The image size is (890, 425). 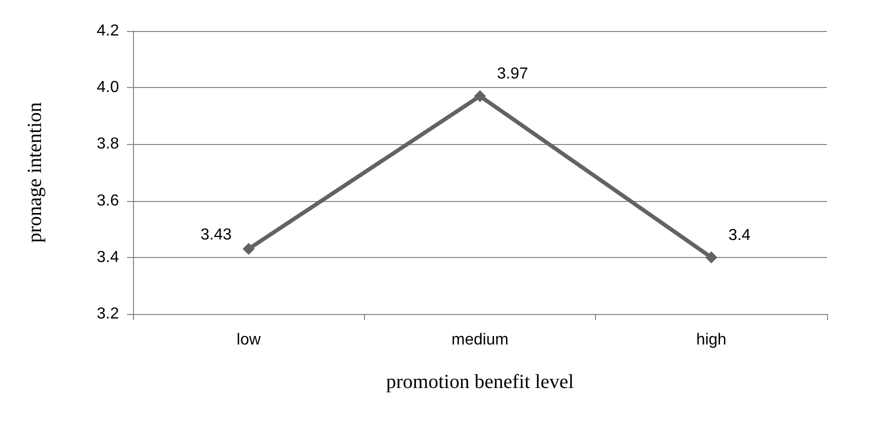 What do you see at coordinates (108, 201) in the screenshot?
I see `y-tick-label: 3.6` at bounding box center [108, 201].